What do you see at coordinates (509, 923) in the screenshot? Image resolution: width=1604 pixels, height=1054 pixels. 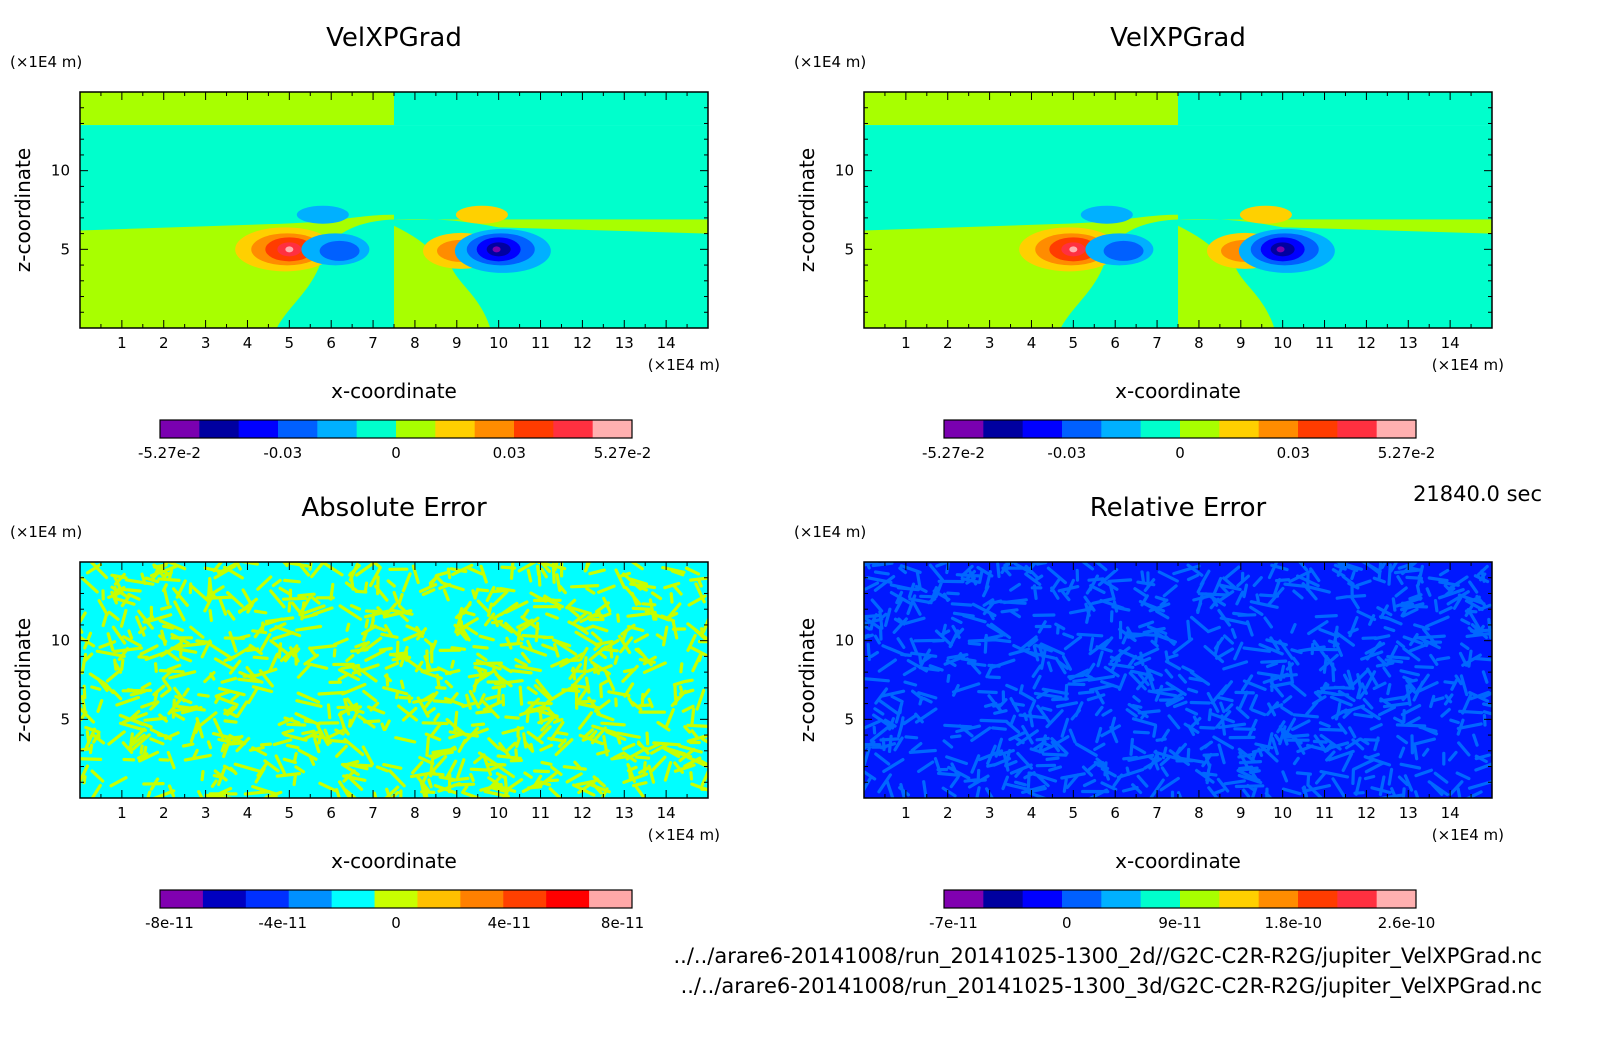 I see `colorbar-tick-label: 4e-11` at bounding box center [509, 923].